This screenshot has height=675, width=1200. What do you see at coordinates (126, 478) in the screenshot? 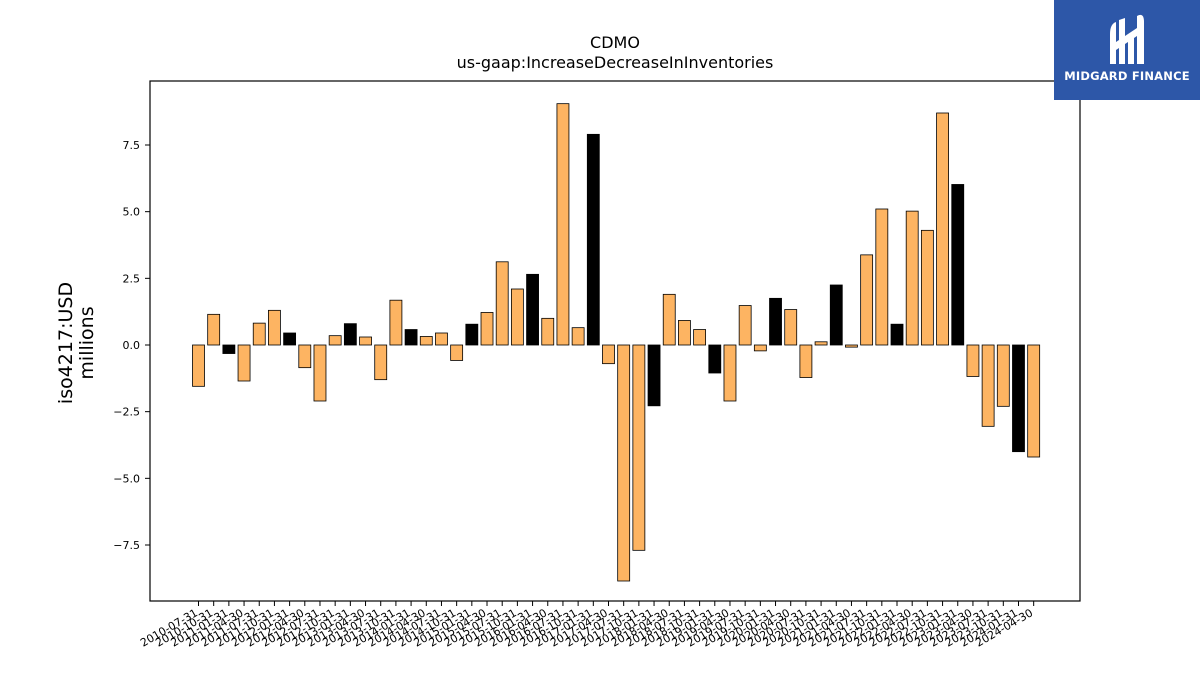
I see `y-tick-label: −5.0` at bounding box center [126, 478].